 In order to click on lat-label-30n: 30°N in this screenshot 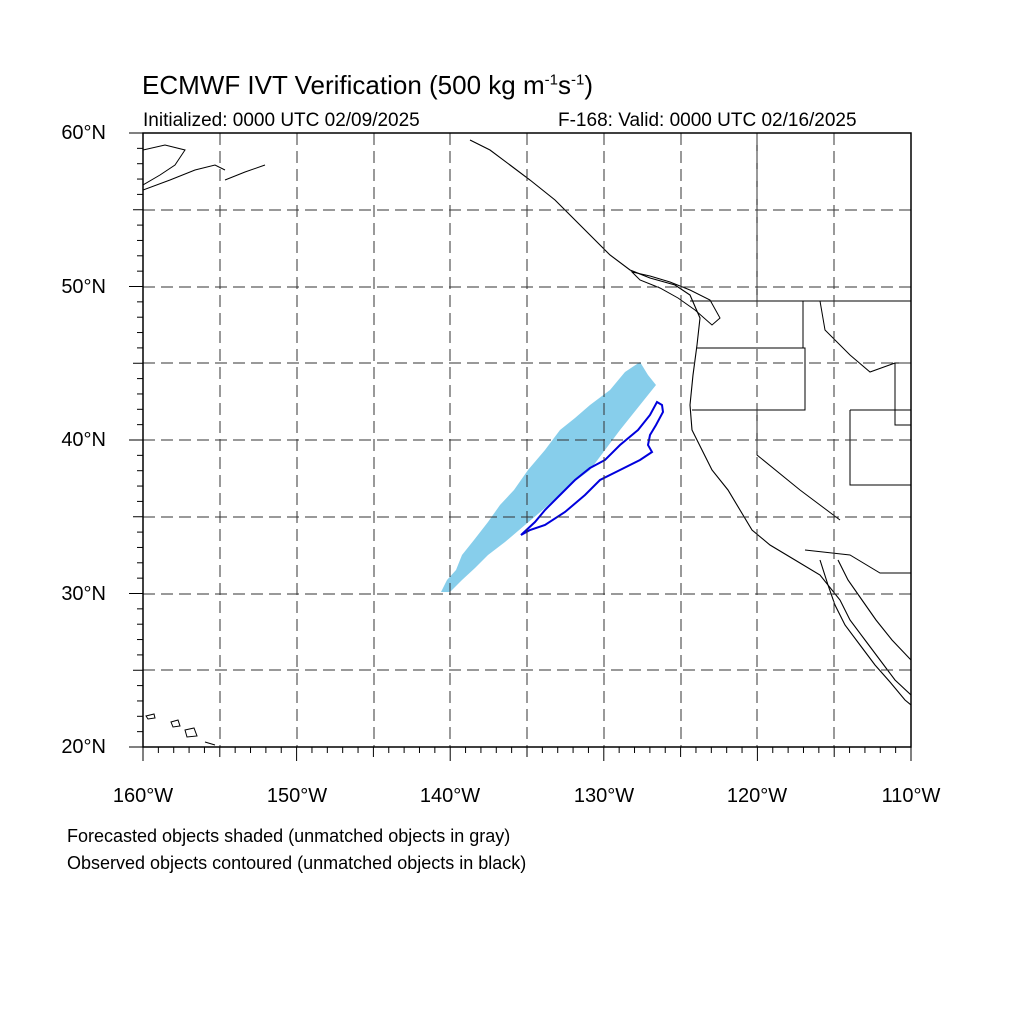, I will do `click(83, 594)`.